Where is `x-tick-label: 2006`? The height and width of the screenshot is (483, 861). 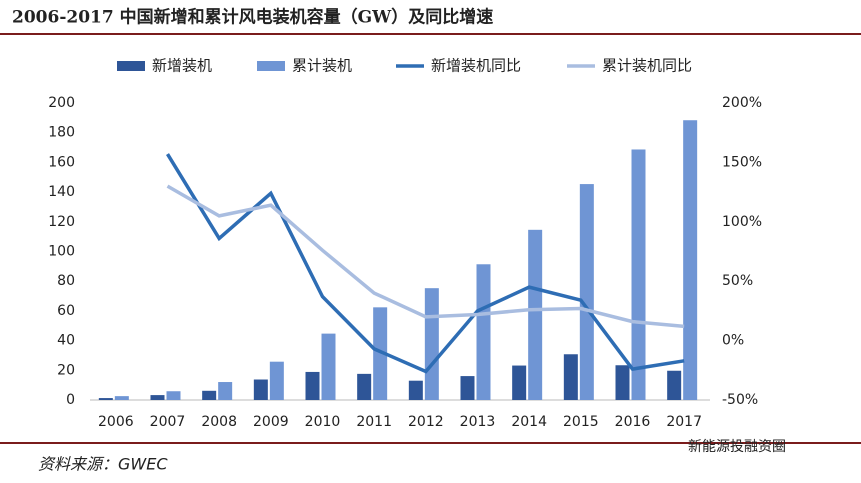
x-tick-label: 2006 is located at coordinates (116, 422).